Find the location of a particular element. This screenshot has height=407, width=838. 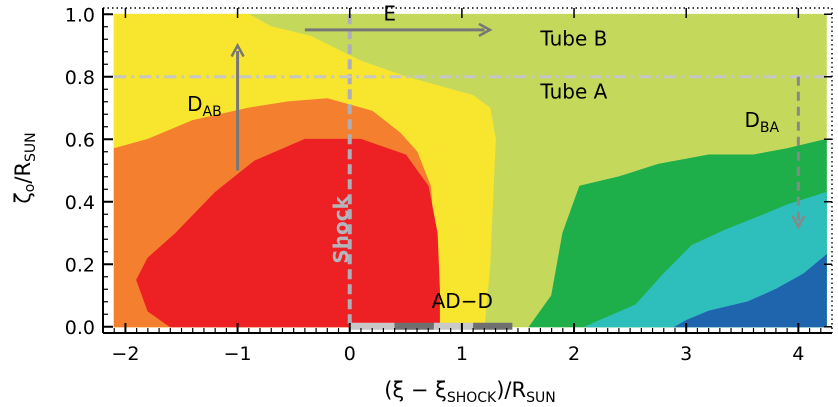

tube-a-label-main: Tube A is located at coordinates (573, 92).